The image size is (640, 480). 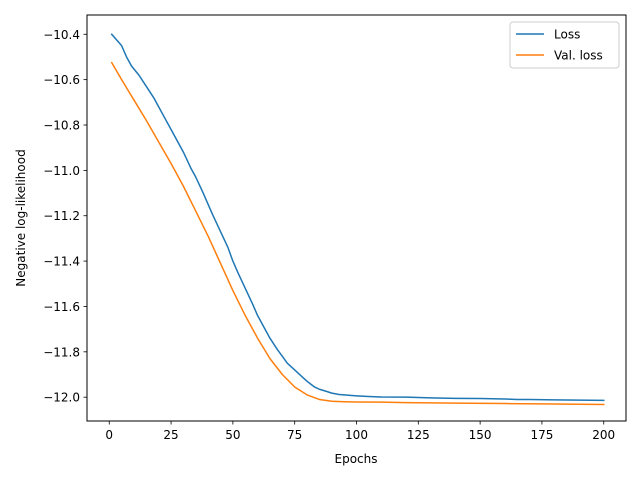 What do you see at coordinates (61, 352) in the screenshot?
I see `y-tick-label: −11.8` at bounding box center [61, 352].